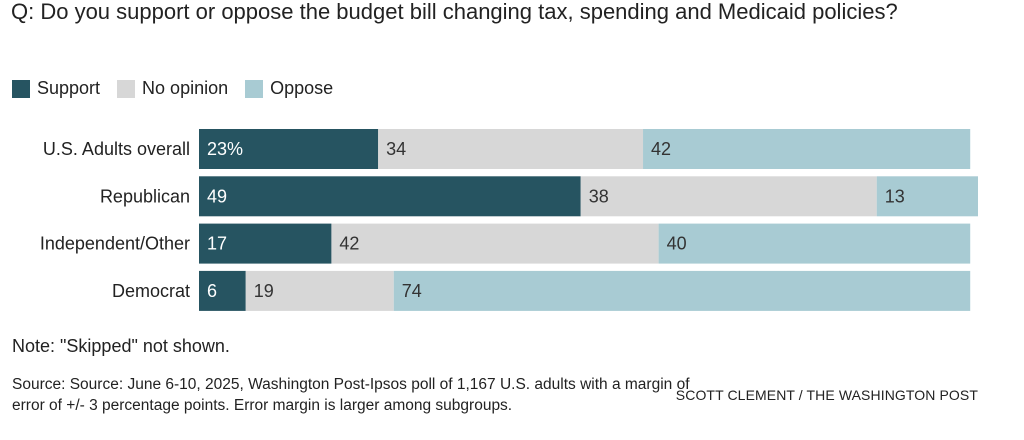 The width and height of the screenshot is (1024, 440). I want to click on bar-support-republican, so click(390, 196).